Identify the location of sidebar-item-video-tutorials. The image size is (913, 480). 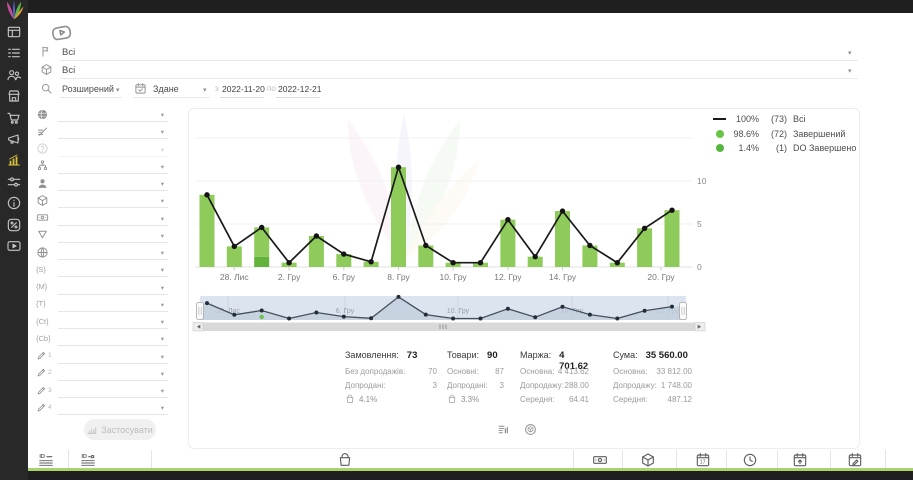
(14, 246).